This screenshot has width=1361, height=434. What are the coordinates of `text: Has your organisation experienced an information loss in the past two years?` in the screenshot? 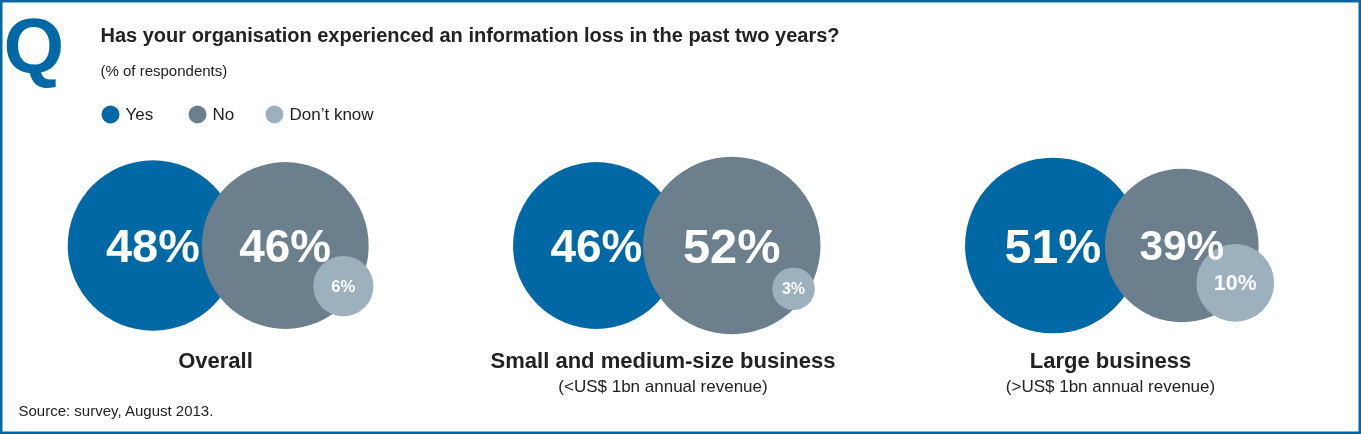 It's located at (470, 34).